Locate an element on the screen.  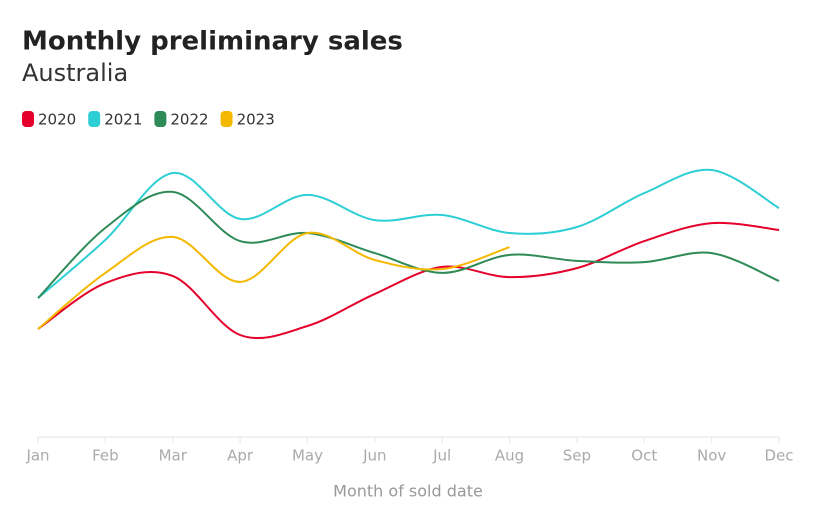
x-tick-label: Apr is located at coordinates (240, 456).